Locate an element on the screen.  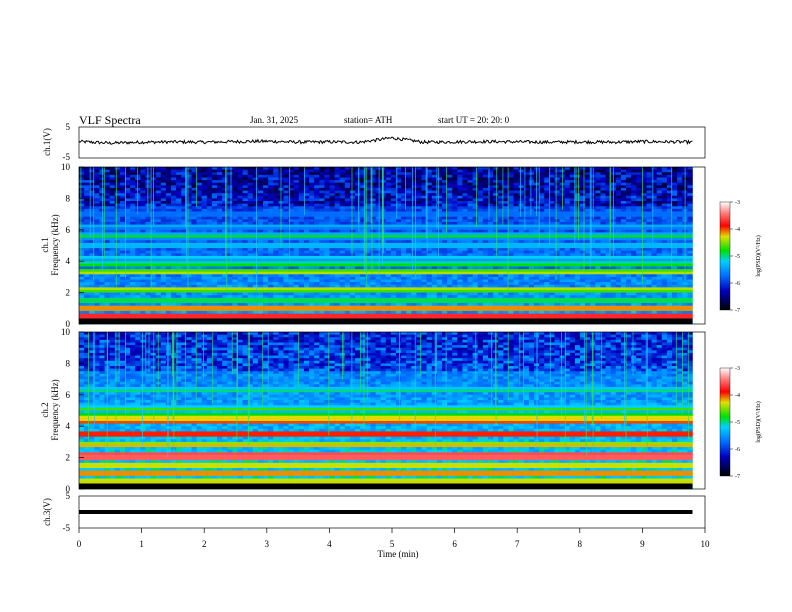
spectrogram-ch1-ylabel-ch: ch.1 is located at coordinates (45, 244).